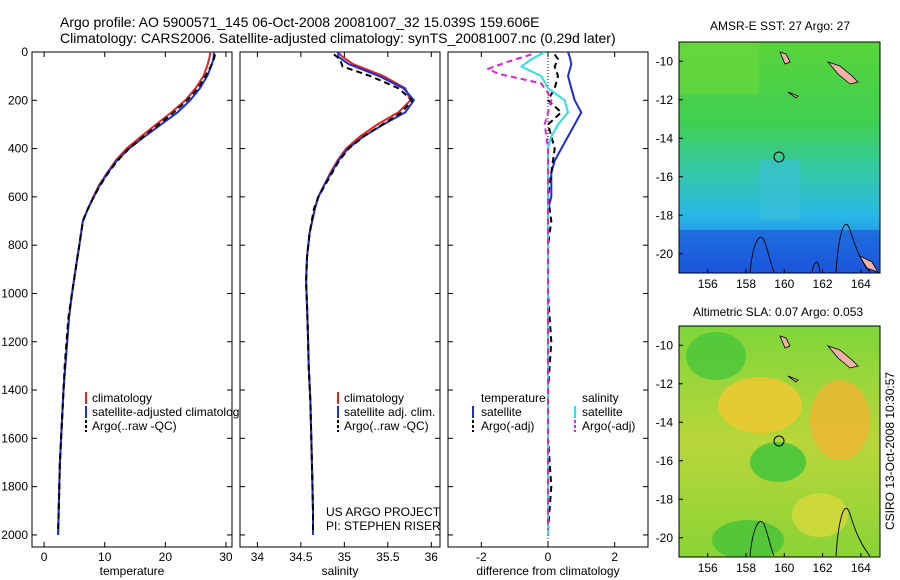  I want to click on legend-temp-argo-label: Argo(-adj), so click(507, 426).